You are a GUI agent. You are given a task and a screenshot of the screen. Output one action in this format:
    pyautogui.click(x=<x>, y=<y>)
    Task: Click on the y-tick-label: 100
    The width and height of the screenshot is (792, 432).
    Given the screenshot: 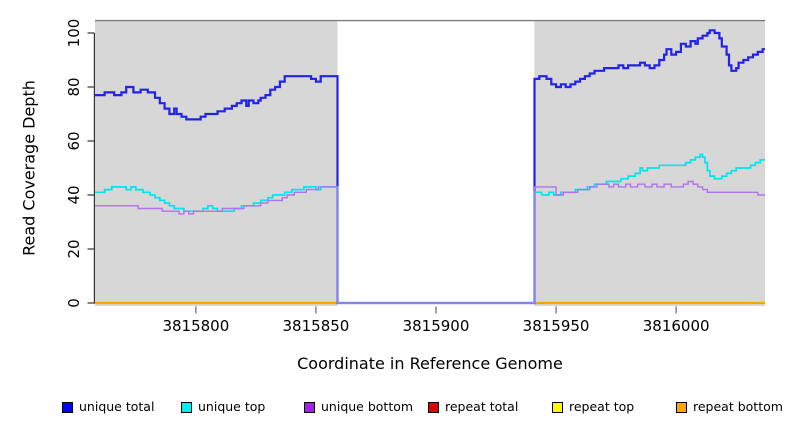 What is the action you would take?
    pyautogui.click(x=74, y=33)
    